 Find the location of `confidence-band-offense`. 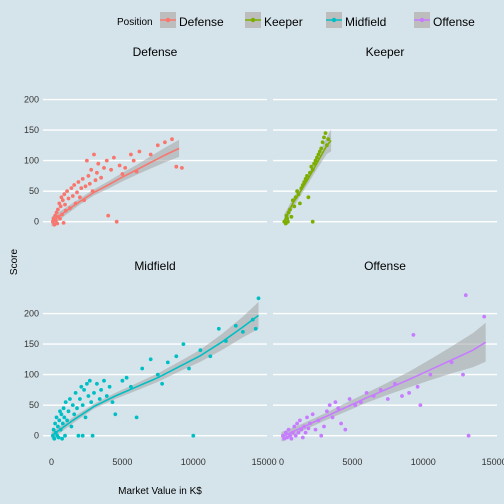

confidence-band-offense is located at coordinates (383, 382).